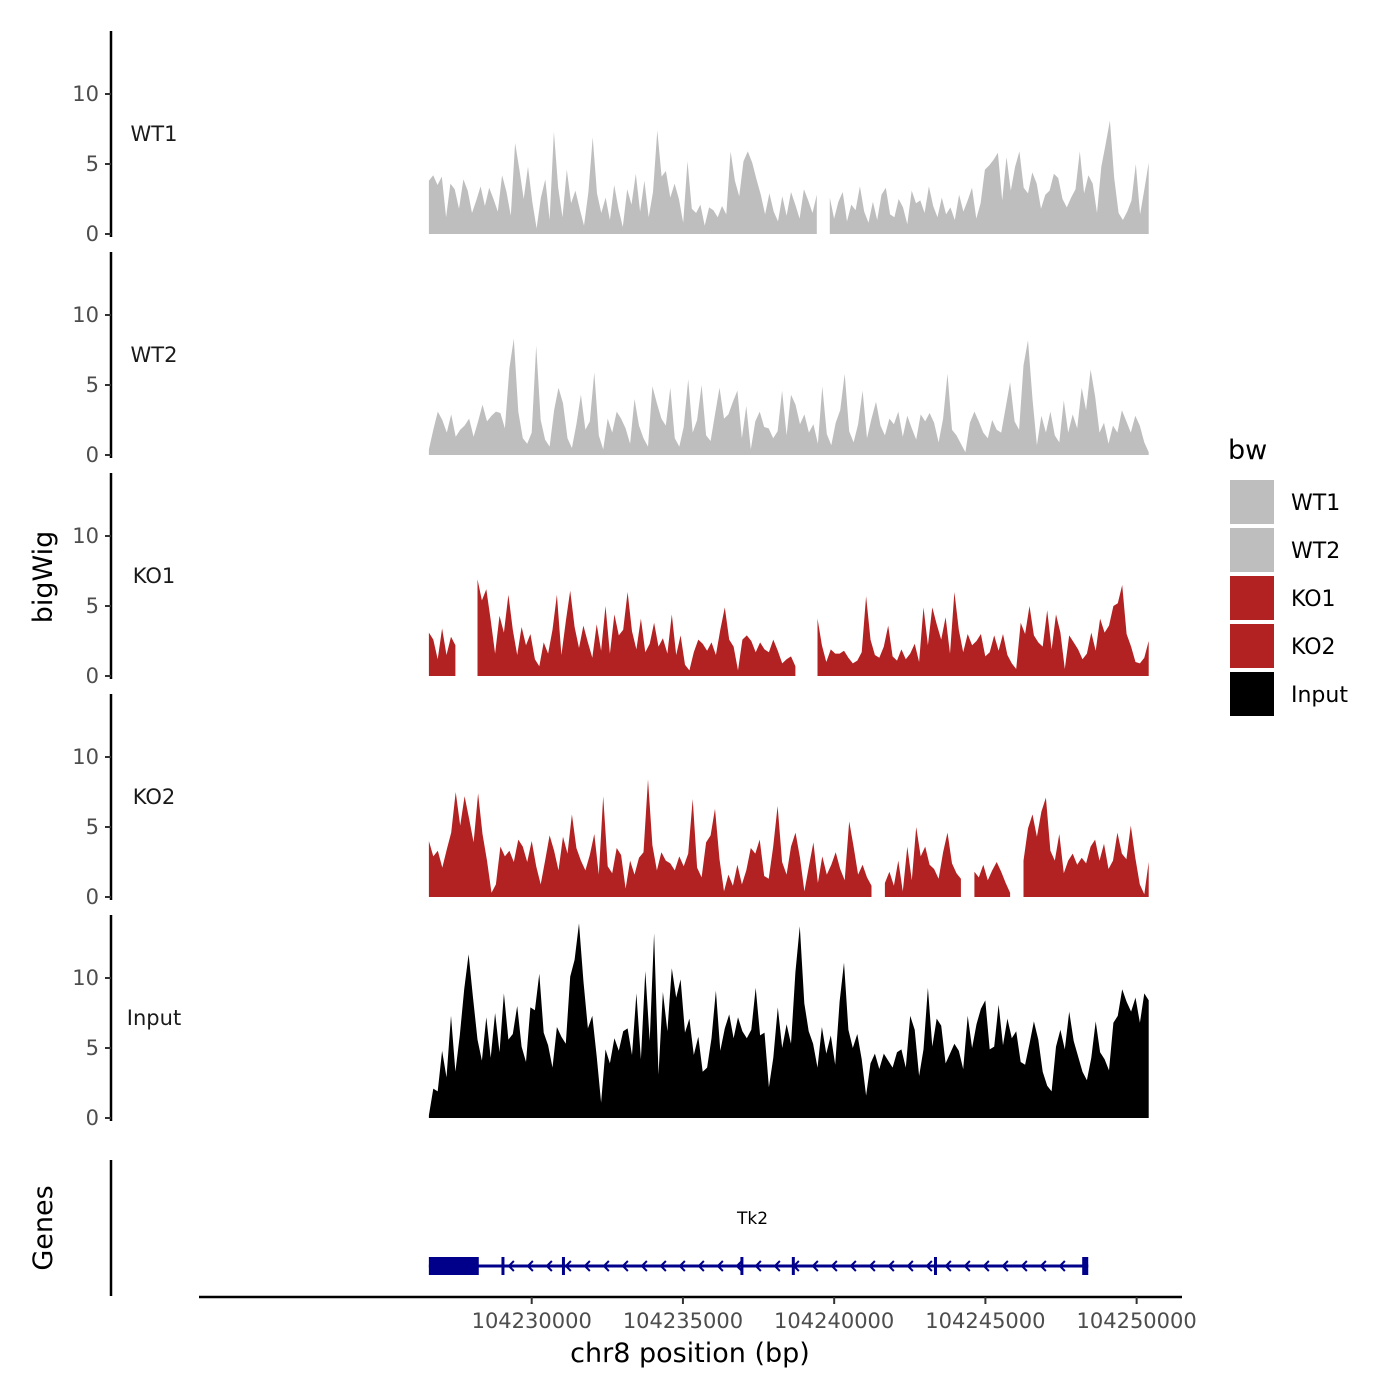 The image size is (1400, 1400). I want to click on x-tick-label: 104240000, so click(834, 1321).